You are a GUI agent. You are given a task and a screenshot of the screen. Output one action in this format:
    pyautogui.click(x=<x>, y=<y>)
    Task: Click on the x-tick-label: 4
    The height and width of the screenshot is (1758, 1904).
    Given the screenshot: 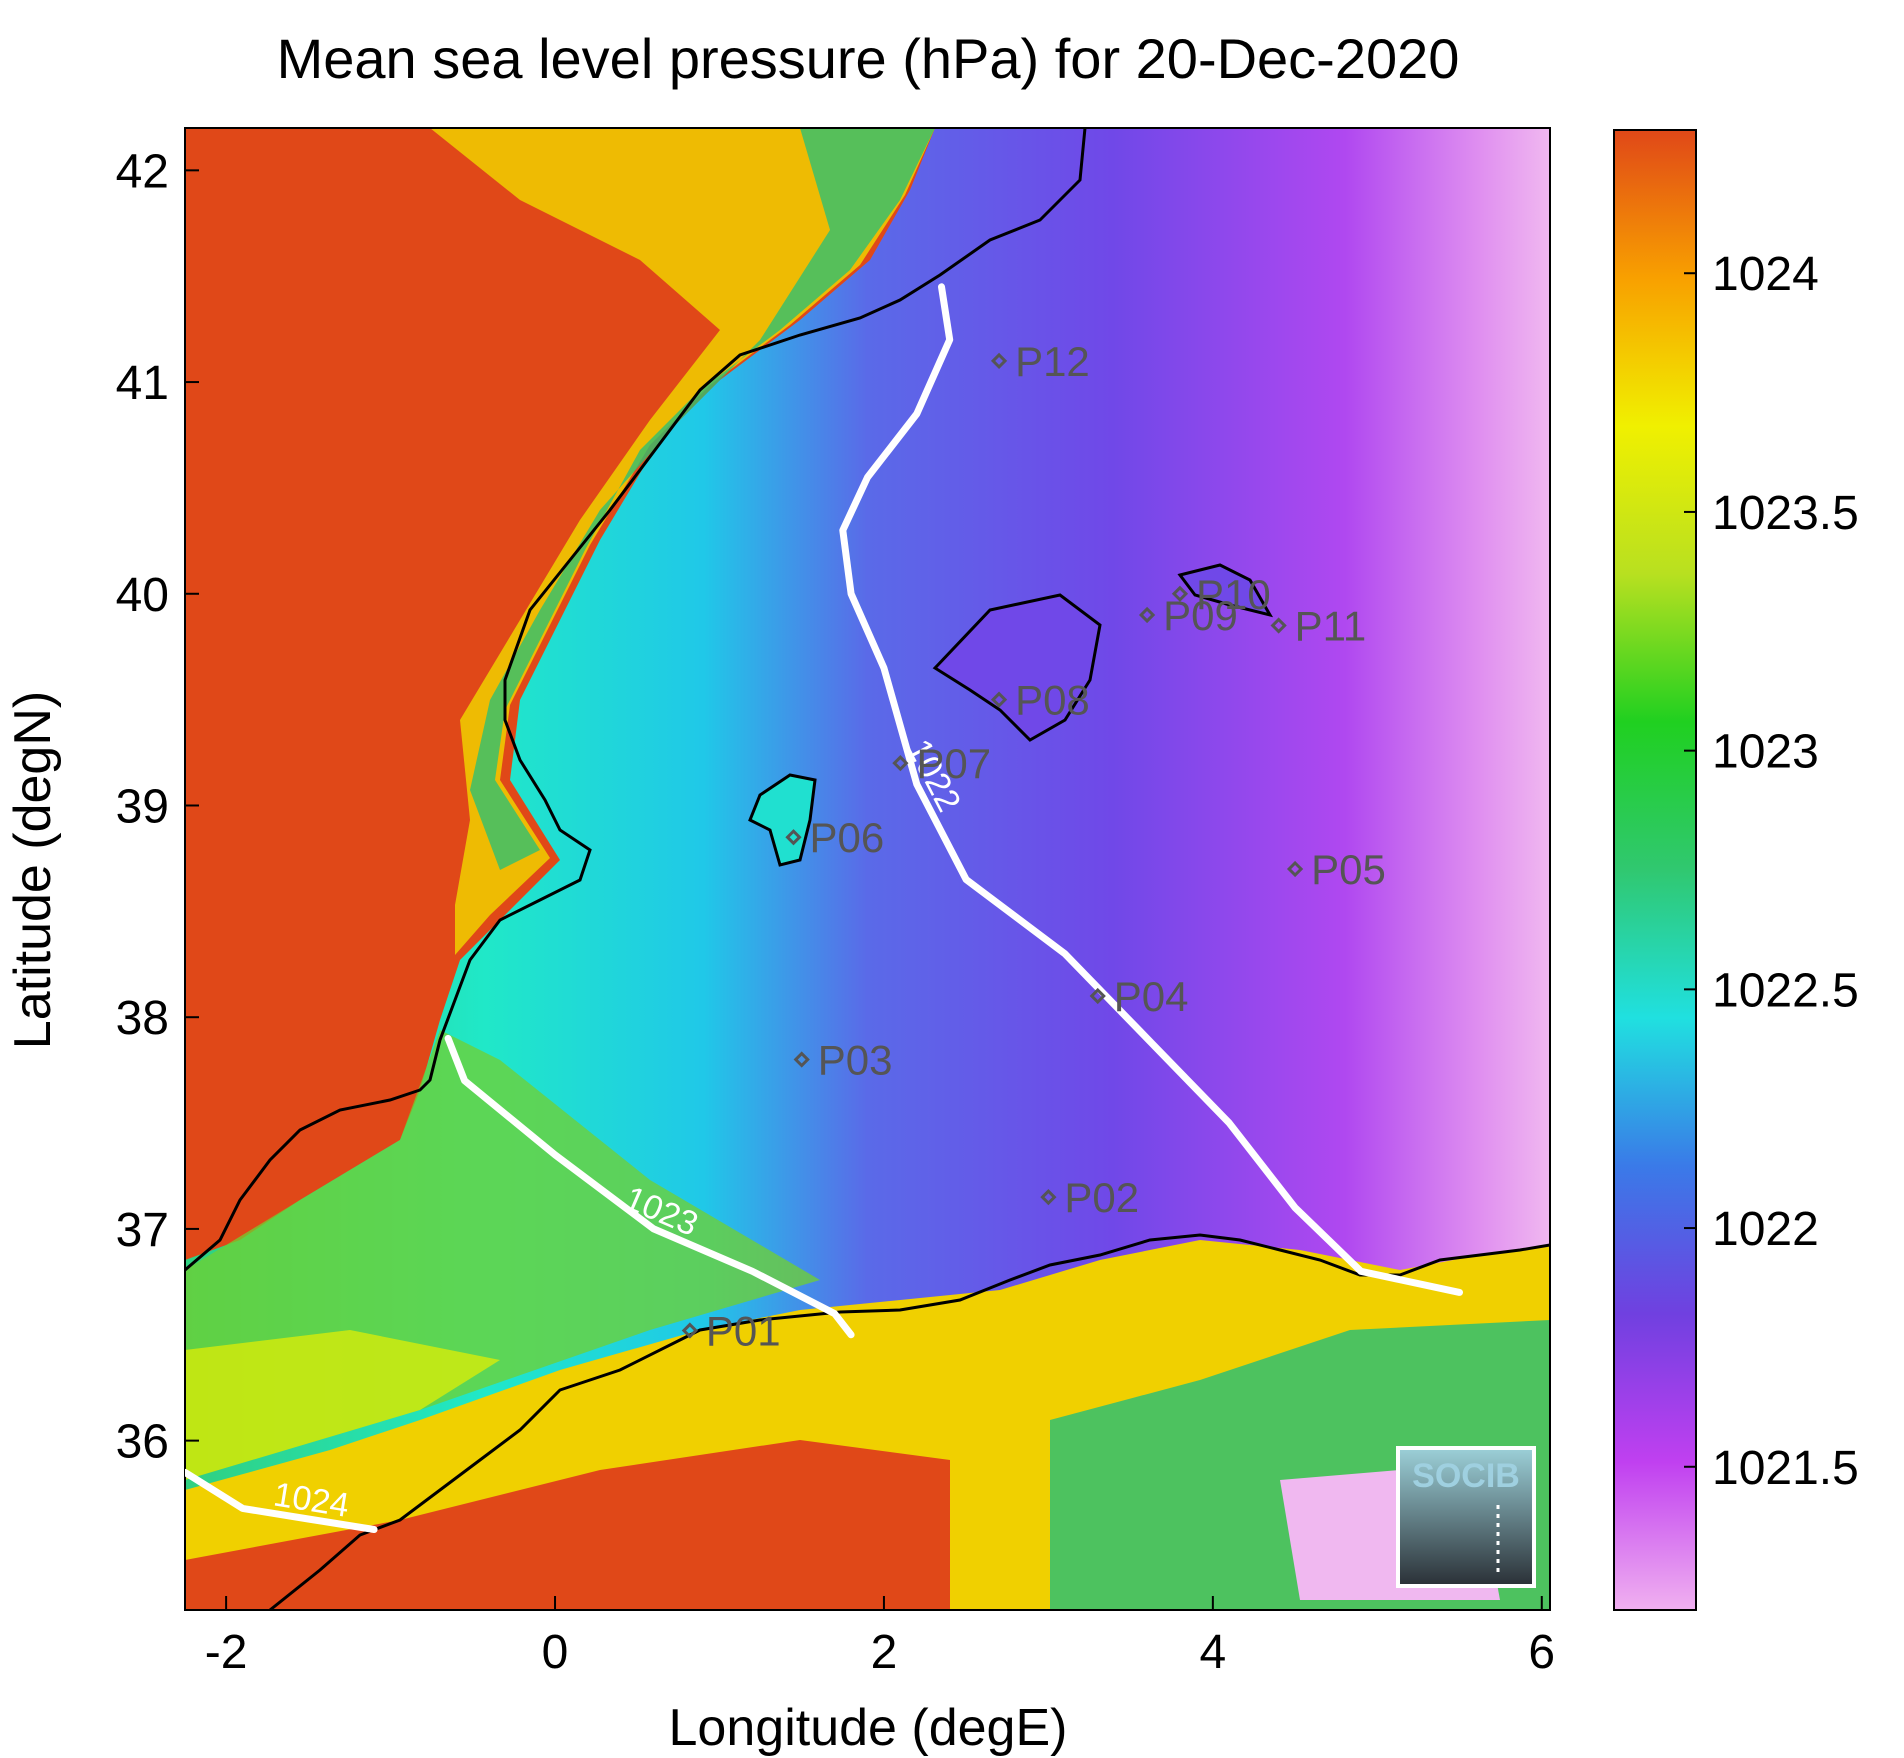 What is the action you would take?
    pyautogui.click(x=1213, y=1652)
    